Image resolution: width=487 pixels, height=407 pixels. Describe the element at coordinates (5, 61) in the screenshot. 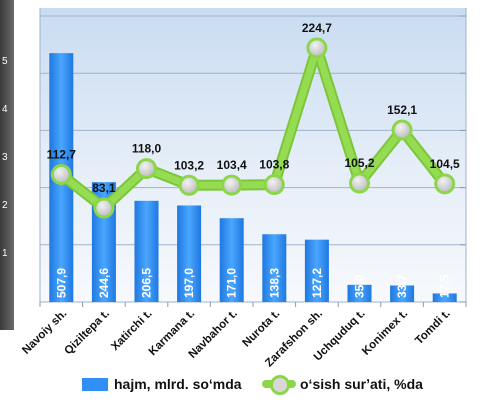

I see `left-axis-tick-label: 5` at that location.